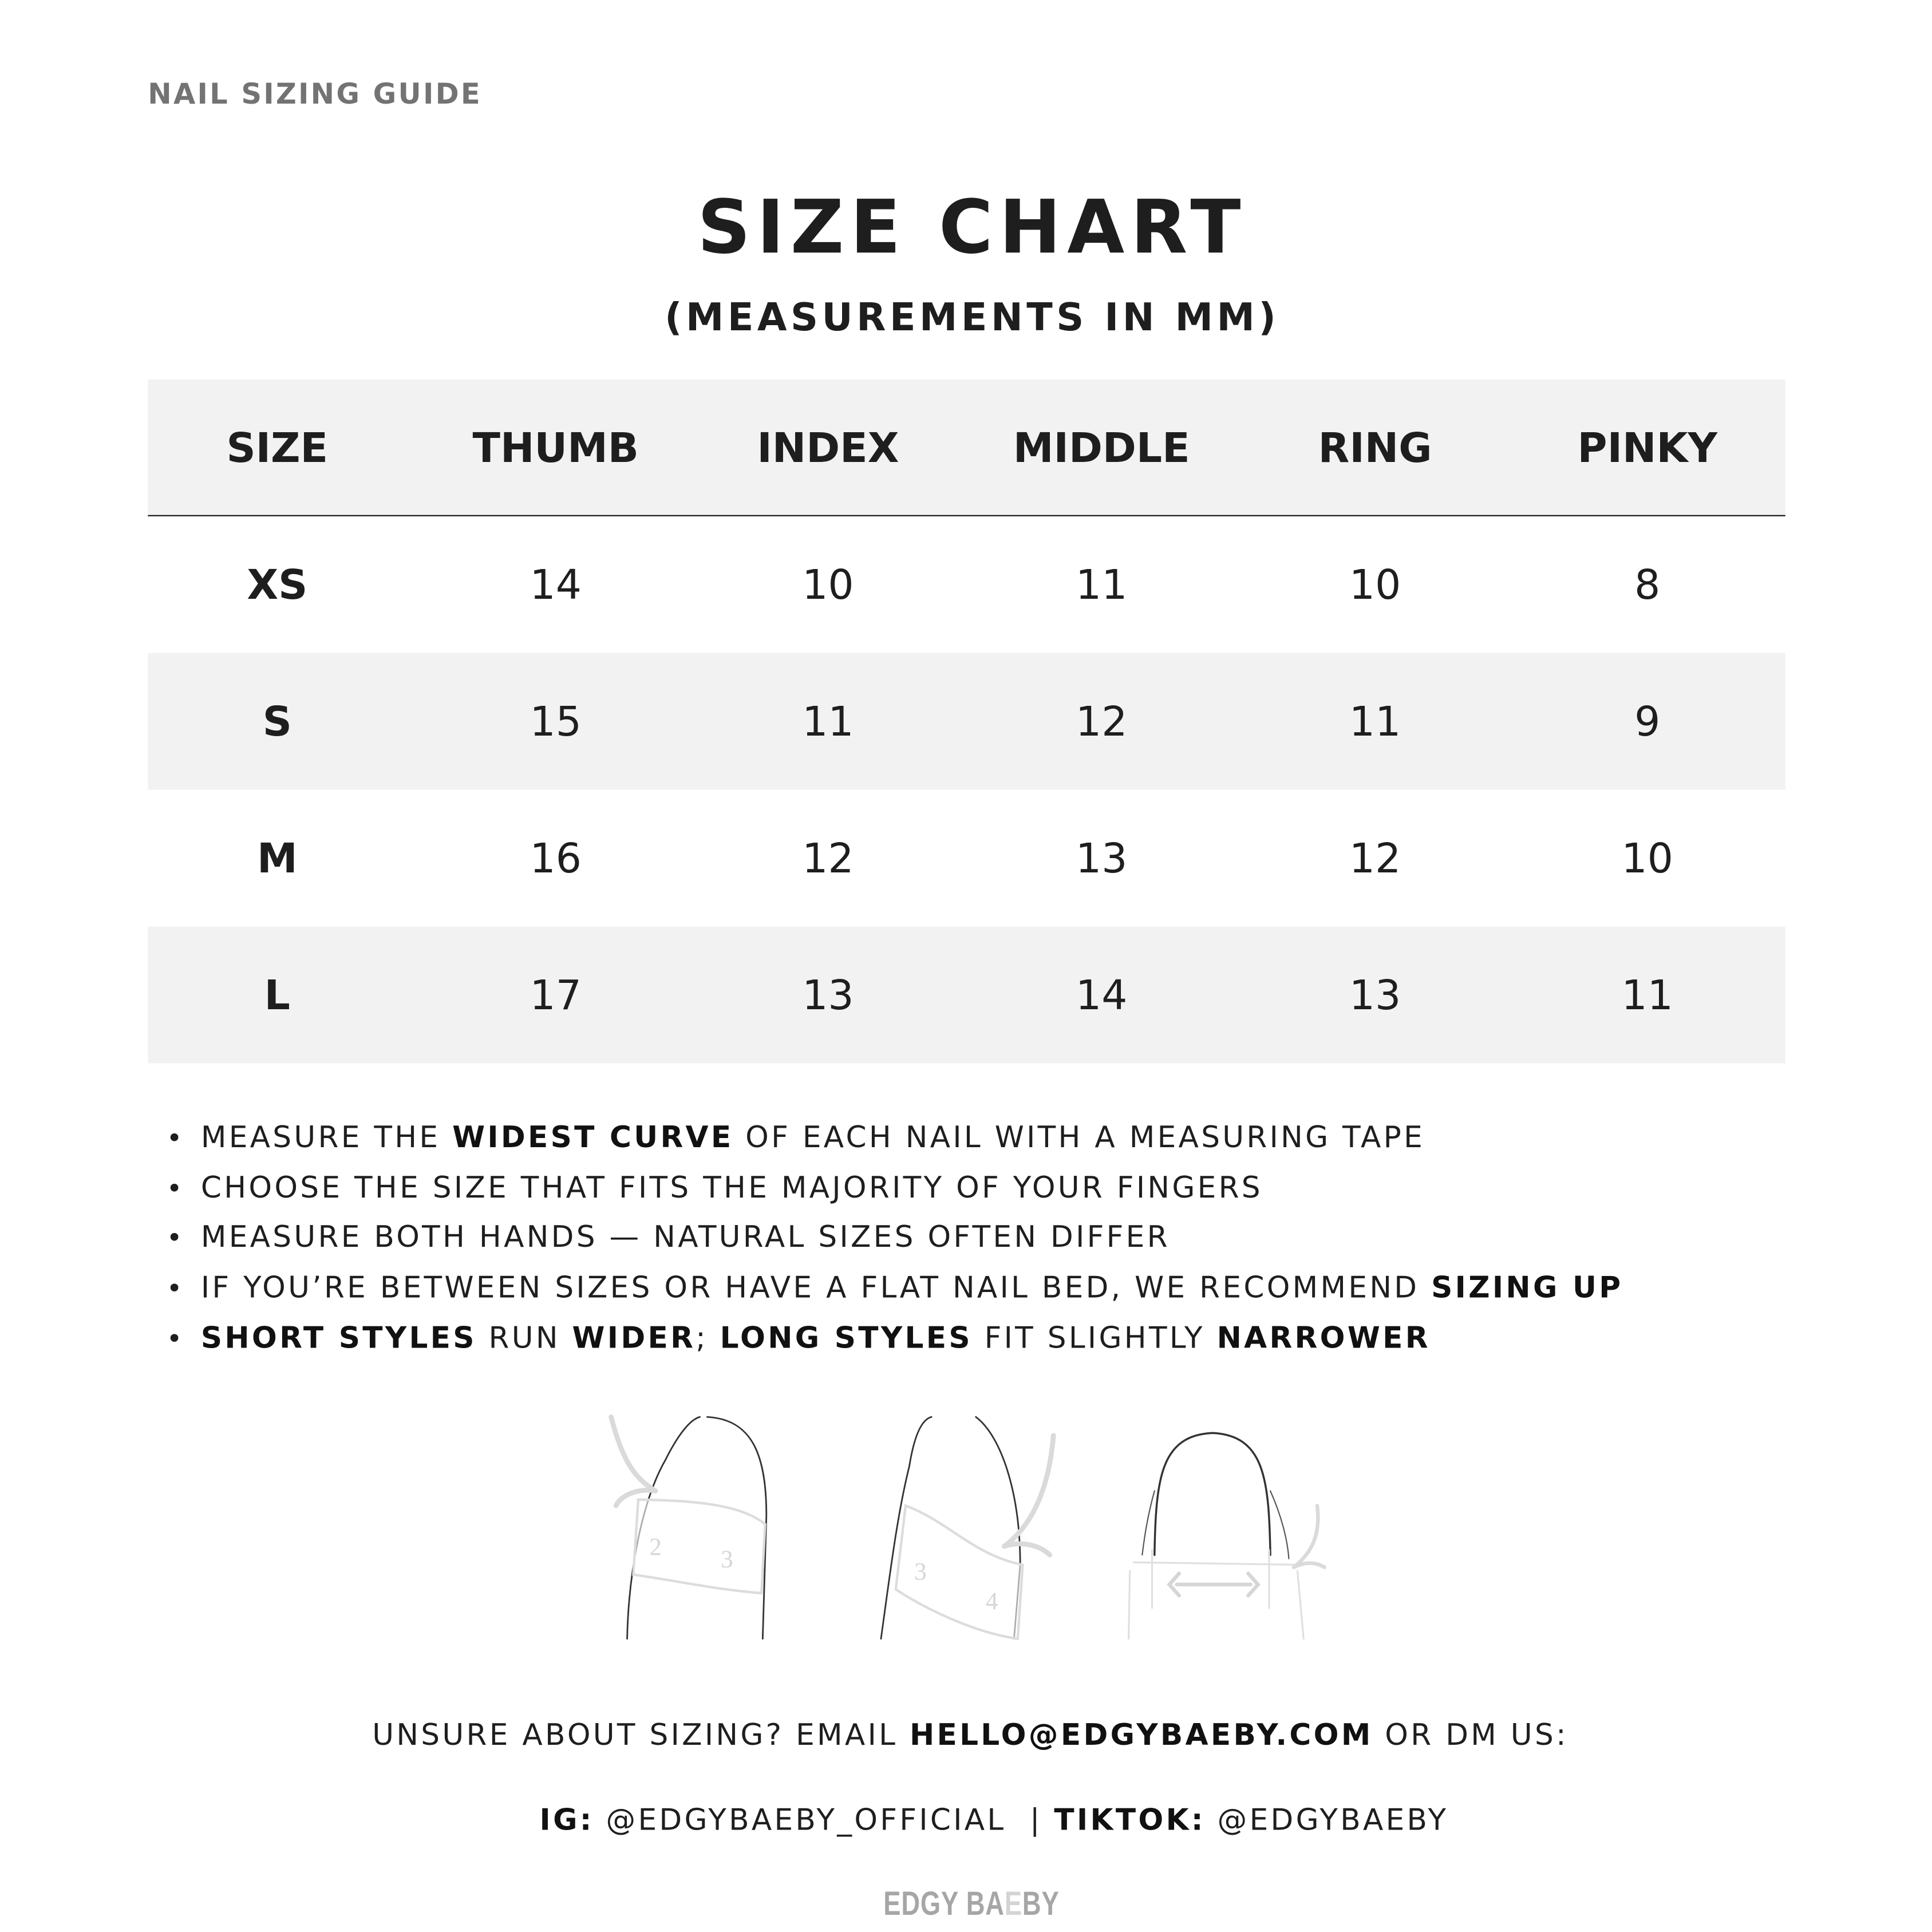 The height and width of the screenshot is (1932, 1932). I want to click on table-row: S 15 11 12 11 9, so click(966, 721).